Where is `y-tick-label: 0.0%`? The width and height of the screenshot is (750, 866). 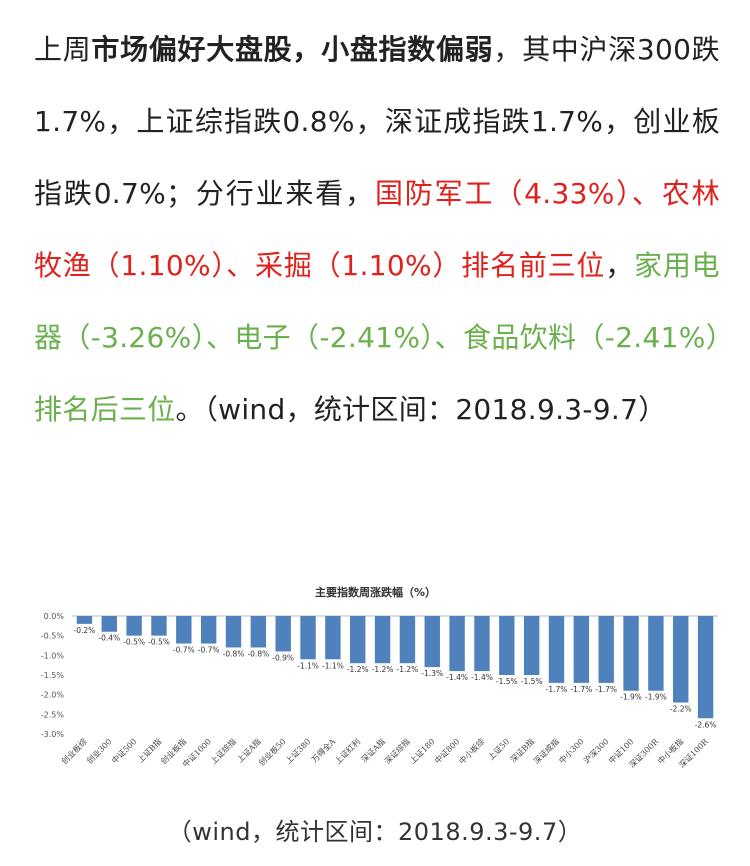 y-tick-label: 0.0% is located at coordinates (54, 616).